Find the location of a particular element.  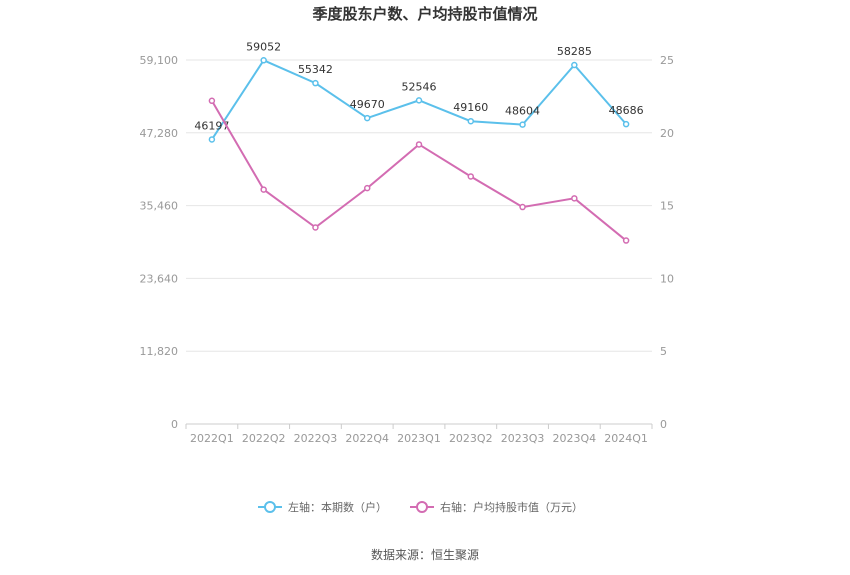

y-left-tick-label: 35,460 is located at coordinates (159, 206).